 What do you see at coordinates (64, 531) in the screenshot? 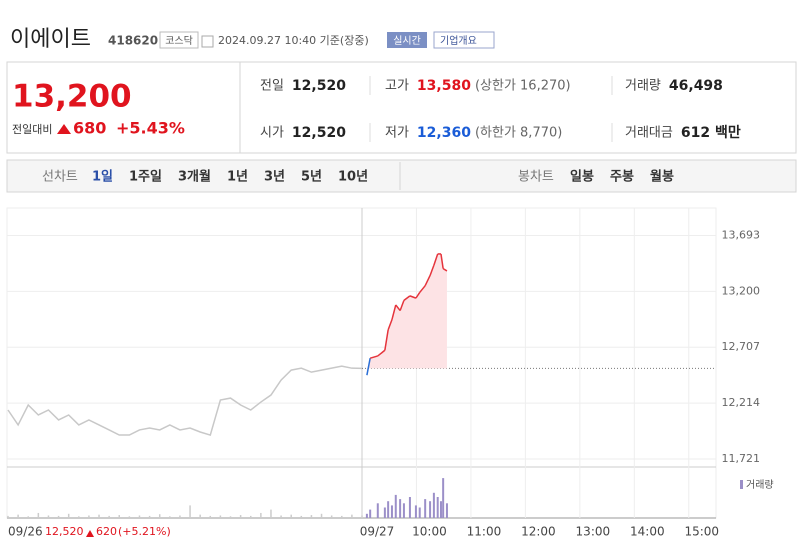
I see `prev-close: 12,520` at bounding box center [64, 531].